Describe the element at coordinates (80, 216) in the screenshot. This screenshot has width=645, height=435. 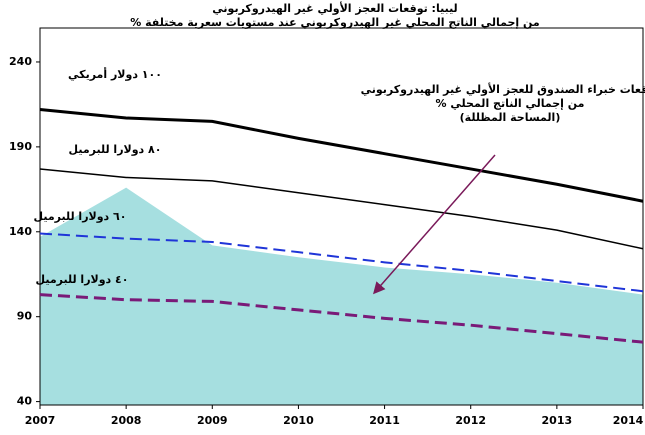
I see `series-label: ٦٠ دولارا للبرميل` at that location.